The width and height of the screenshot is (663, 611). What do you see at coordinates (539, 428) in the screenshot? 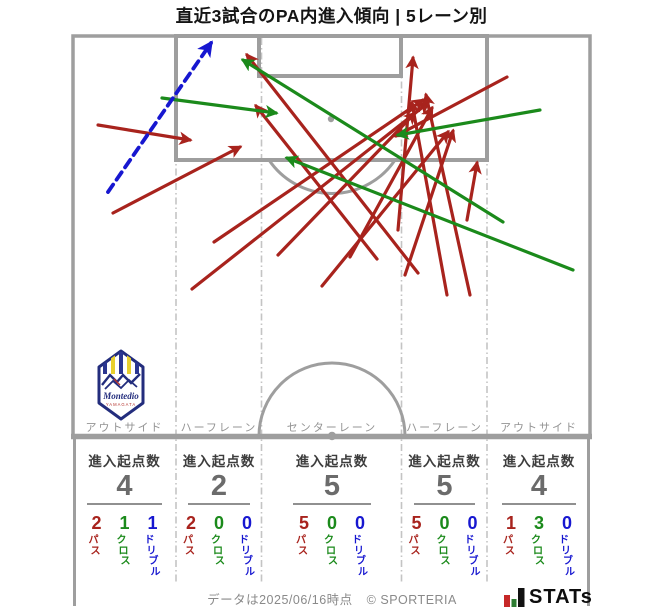
I see `lane-label-4: アウトサイド` at bounding box center [539, 428].